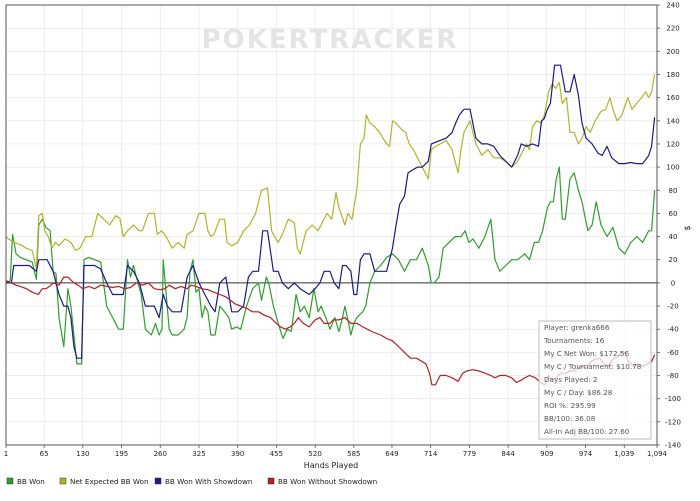 This screenshot has width=700, height=501. I want to click on y-tick-label: 220, so click(672, 29).